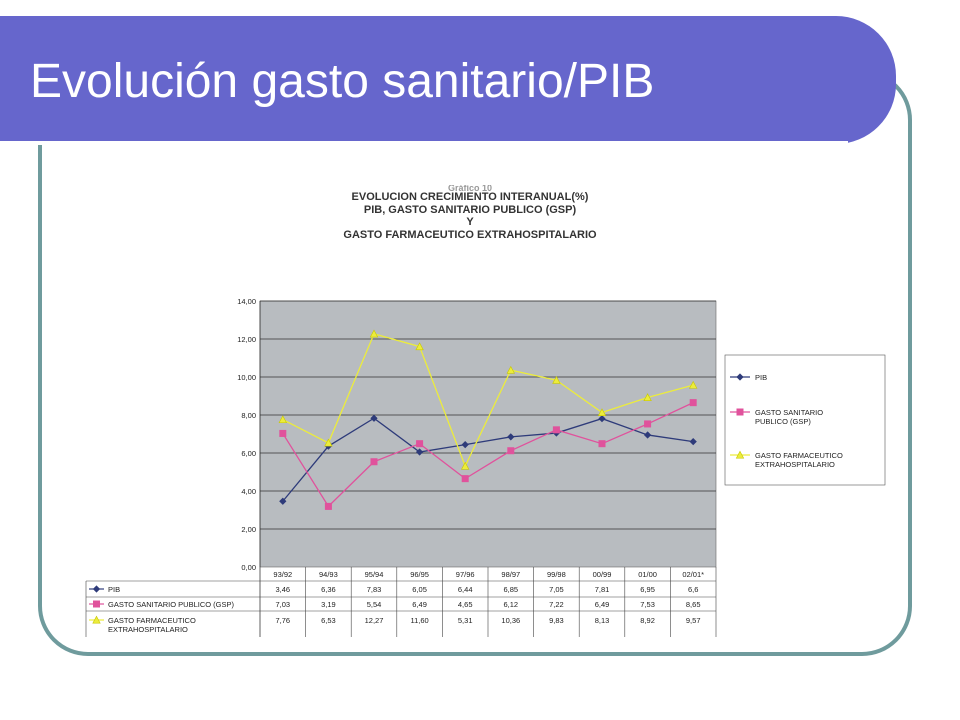 Image resolution: width=960 pixels, height=720 pixels. What do you see at coordinates (374, 589) in the screenshot?
I see `table-value: 7,83` at bounding box center [374, 589].